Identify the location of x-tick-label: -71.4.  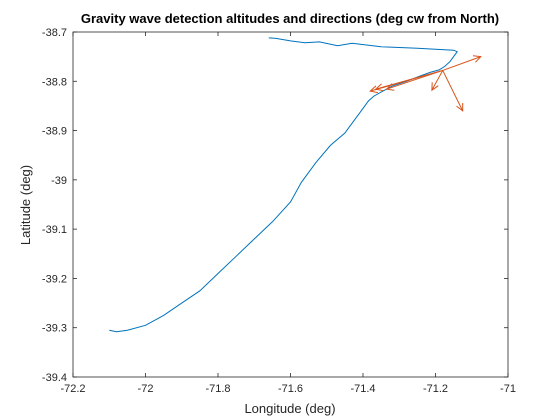
(362, 389).